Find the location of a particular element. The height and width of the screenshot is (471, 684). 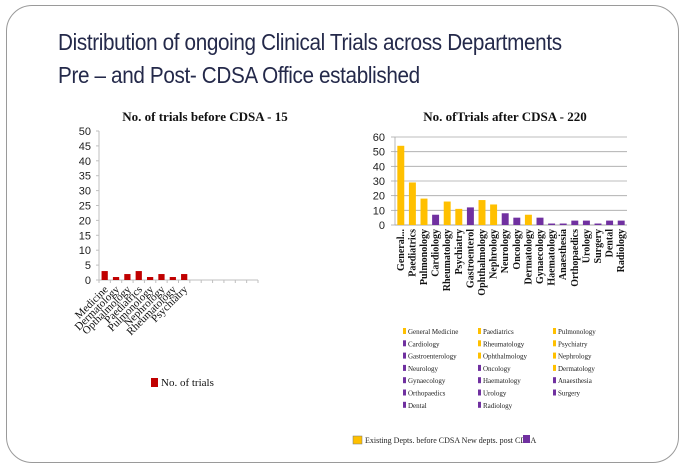

legend-swatch-existing-depts is located at coordinates (357, 440).